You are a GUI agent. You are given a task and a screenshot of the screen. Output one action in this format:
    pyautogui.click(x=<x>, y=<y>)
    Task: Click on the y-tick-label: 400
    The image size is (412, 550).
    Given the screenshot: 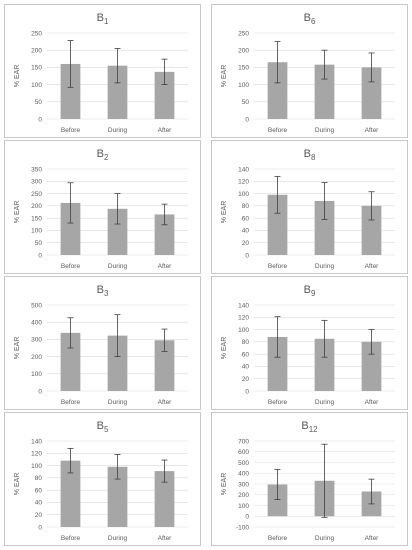 What is the action you would take?
    pyautogui.click(x=36, y=323)
    